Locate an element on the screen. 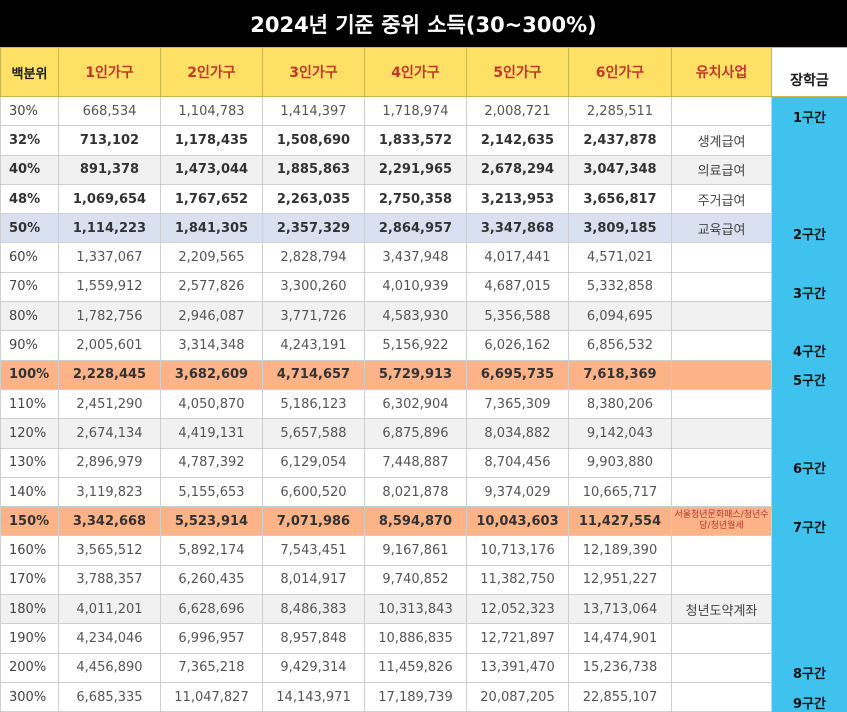  income-cell-1-person: 2,451,290 is located at coordinates (110, 403).